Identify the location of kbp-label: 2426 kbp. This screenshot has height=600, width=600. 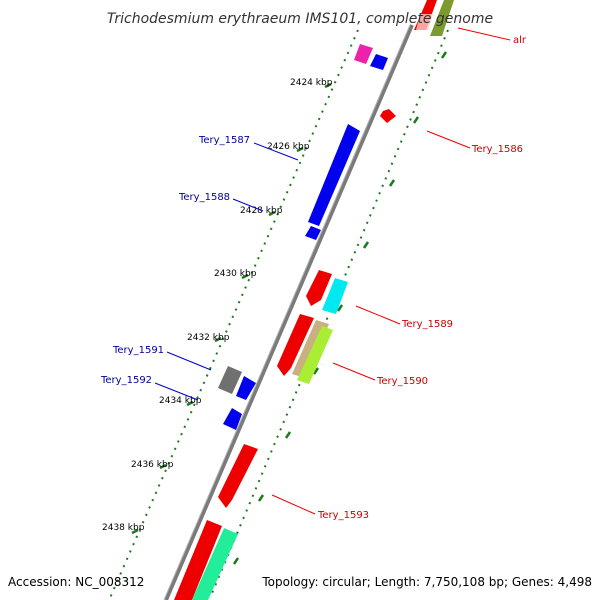
(288, 147).